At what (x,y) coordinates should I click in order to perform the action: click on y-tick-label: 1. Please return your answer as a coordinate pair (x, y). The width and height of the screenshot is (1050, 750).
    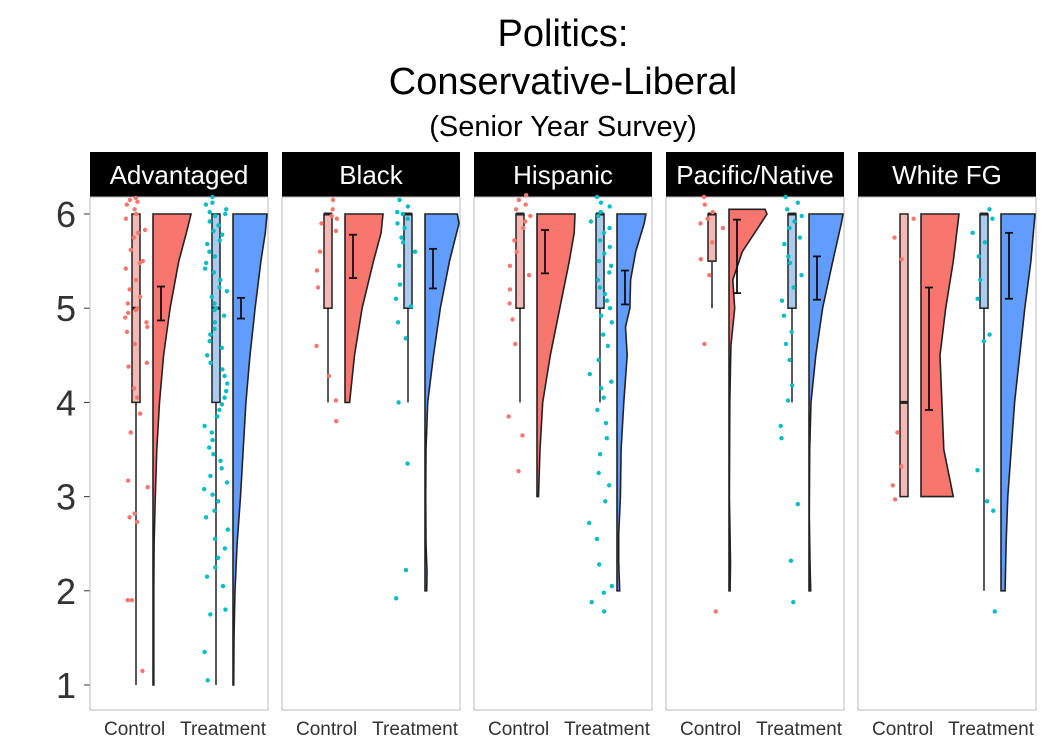
    Looking at the image, I should click on (66, 685).